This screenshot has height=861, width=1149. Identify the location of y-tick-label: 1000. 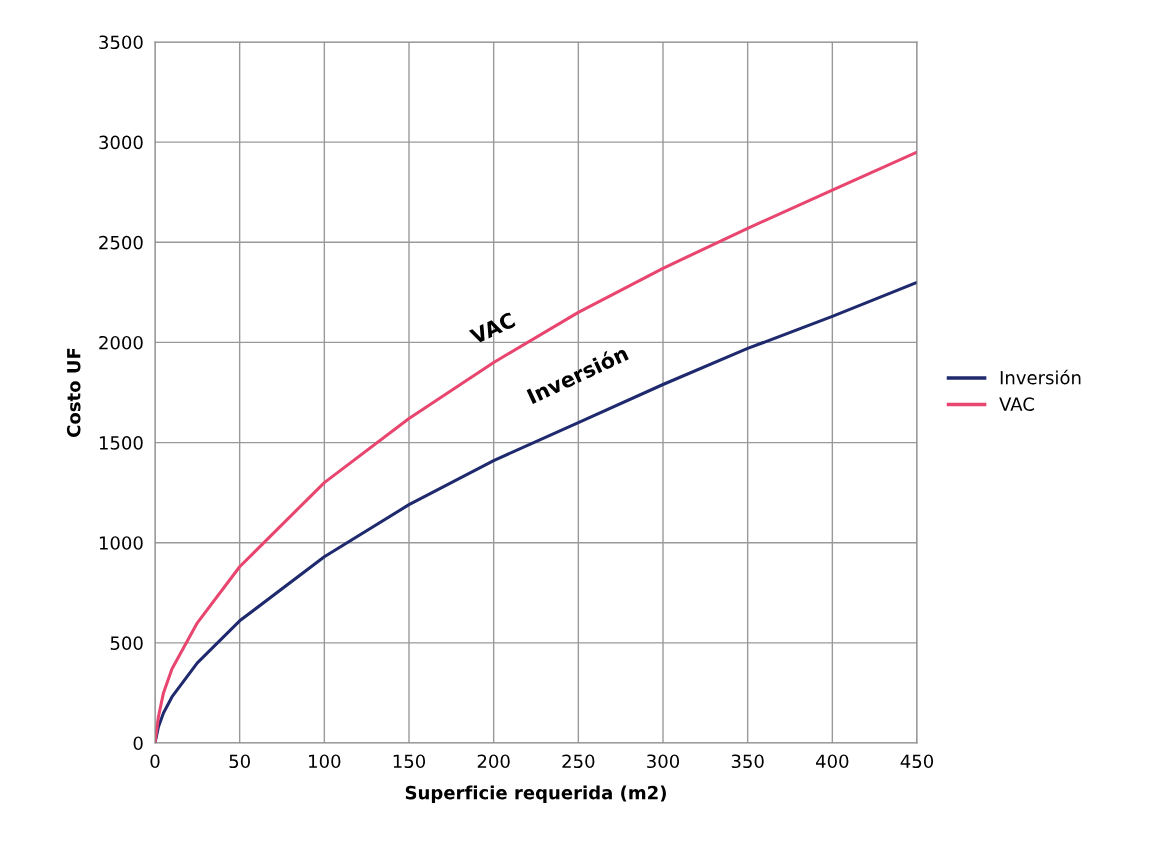
(121, 543).